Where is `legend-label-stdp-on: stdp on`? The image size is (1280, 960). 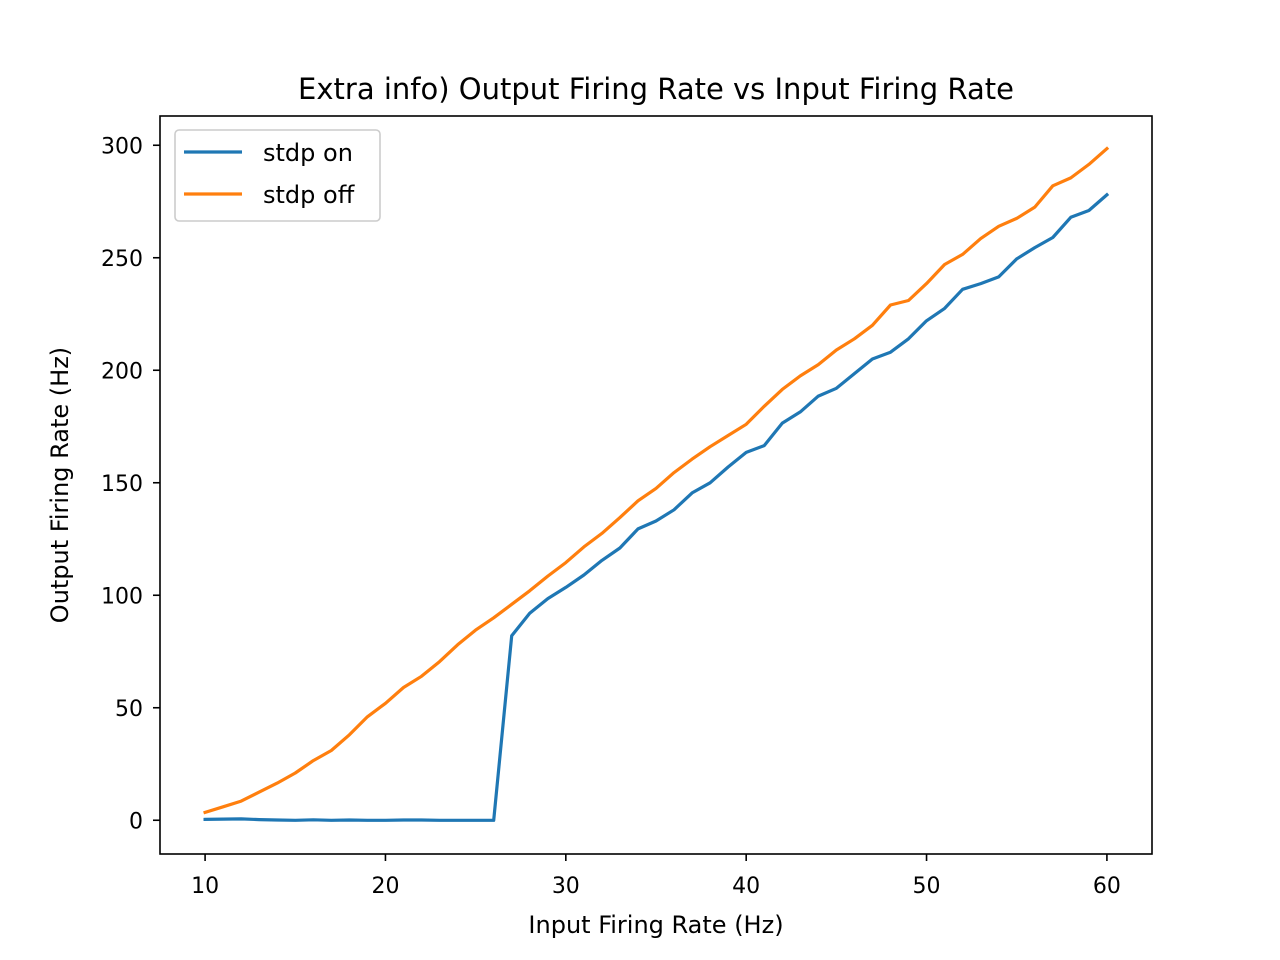 legend-label-stdp-on: stdp on is located at coordinates (308, 153).